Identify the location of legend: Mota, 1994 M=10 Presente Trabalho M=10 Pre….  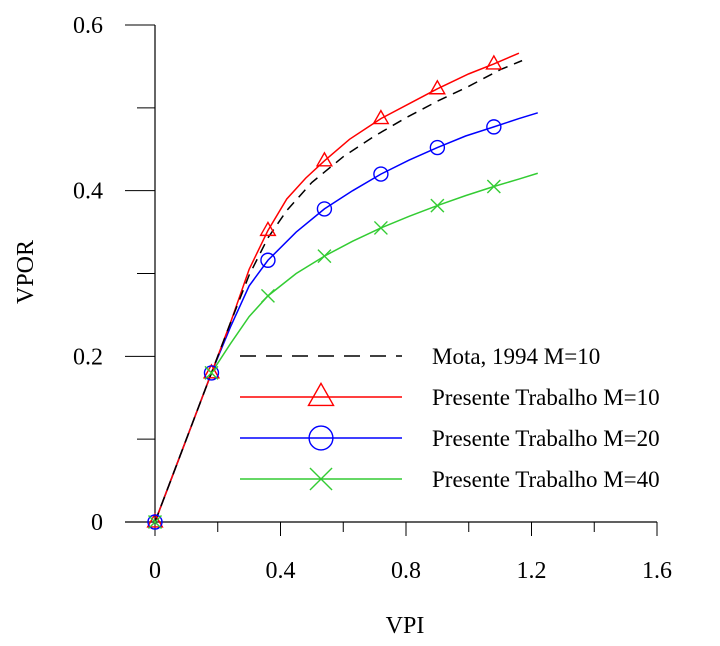
(450, 418).